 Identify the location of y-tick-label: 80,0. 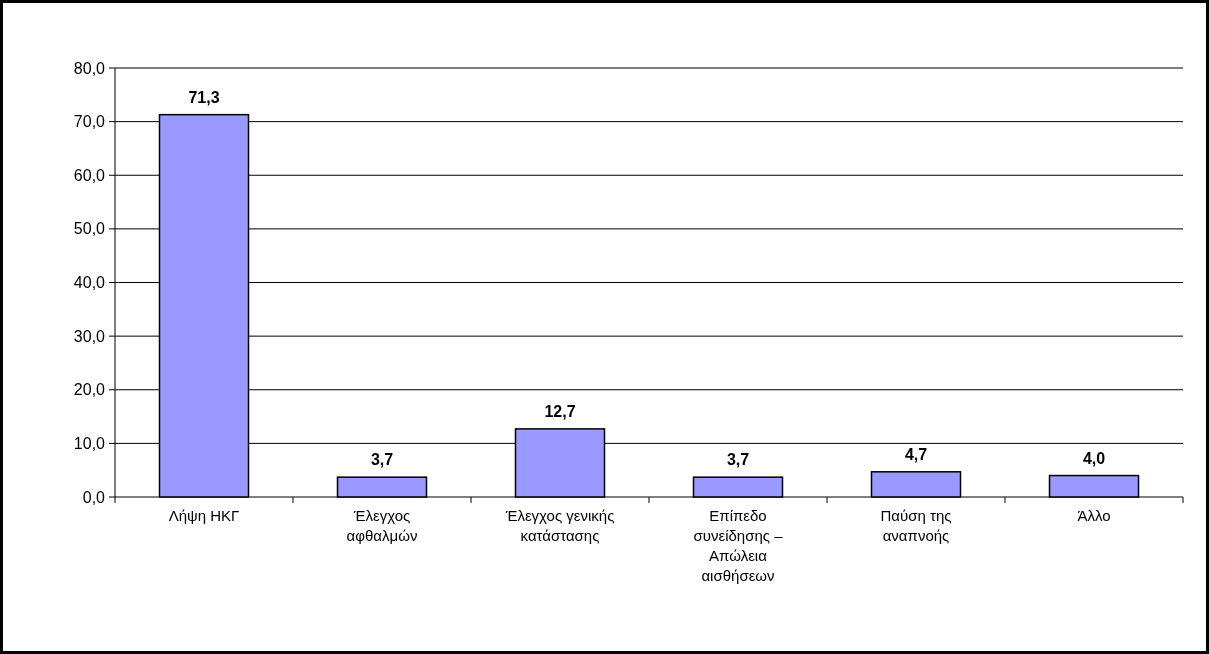
(89, 68).